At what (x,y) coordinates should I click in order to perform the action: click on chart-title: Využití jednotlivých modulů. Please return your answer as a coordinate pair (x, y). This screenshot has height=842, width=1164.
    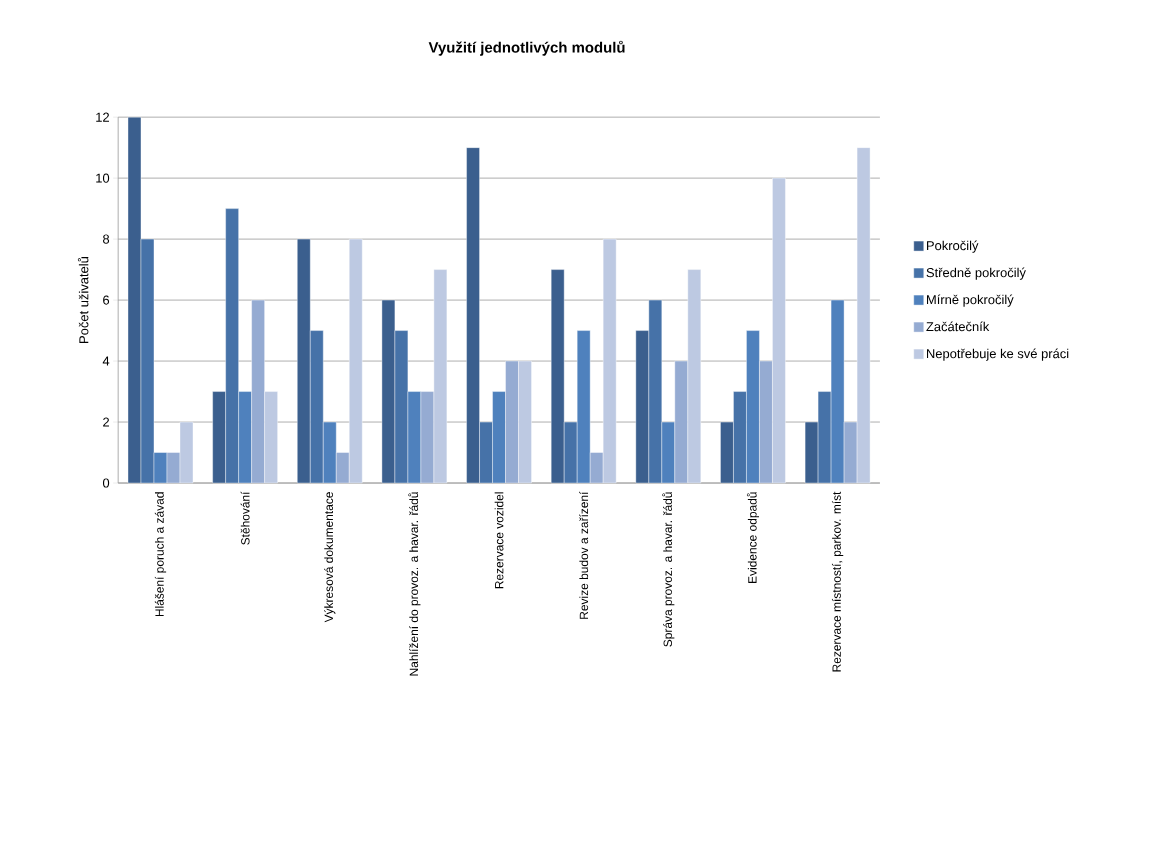
    Looking at the image, I should click on (526, 48).